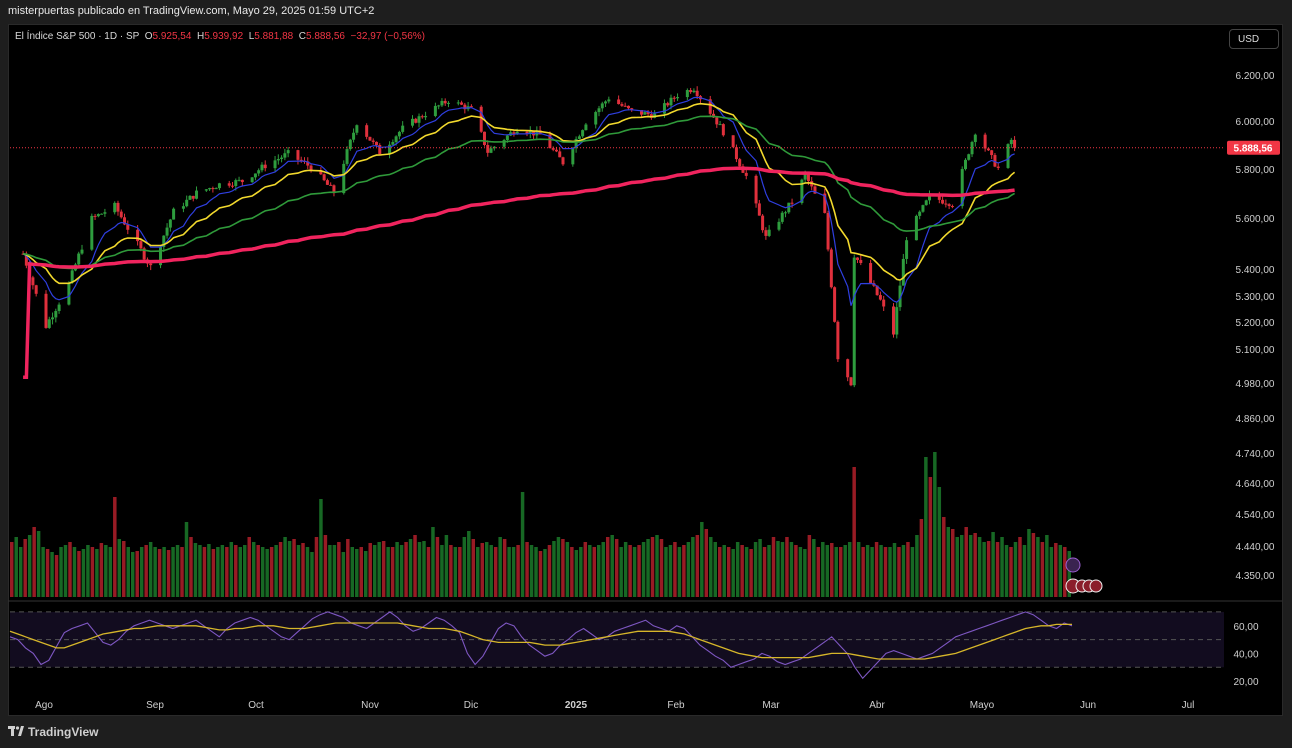 The image size is (1292, 748). Describe the element at coordinates (1073, 565) in the screenshot. I see `lightning-icon` at that location.